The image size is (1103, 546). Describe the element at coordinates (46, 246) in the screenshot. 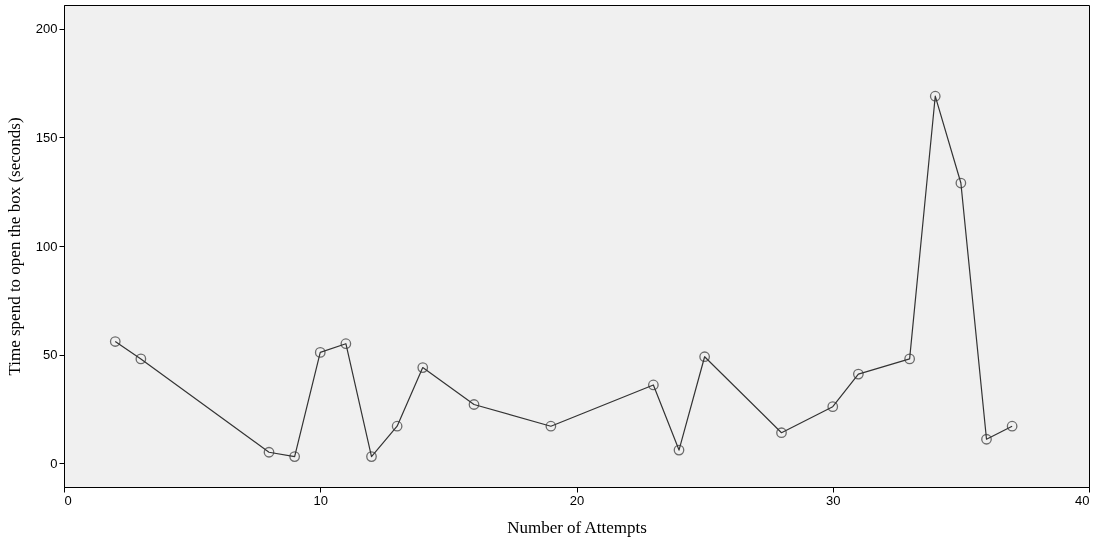

I see `y-tick-label: 100` at that location.